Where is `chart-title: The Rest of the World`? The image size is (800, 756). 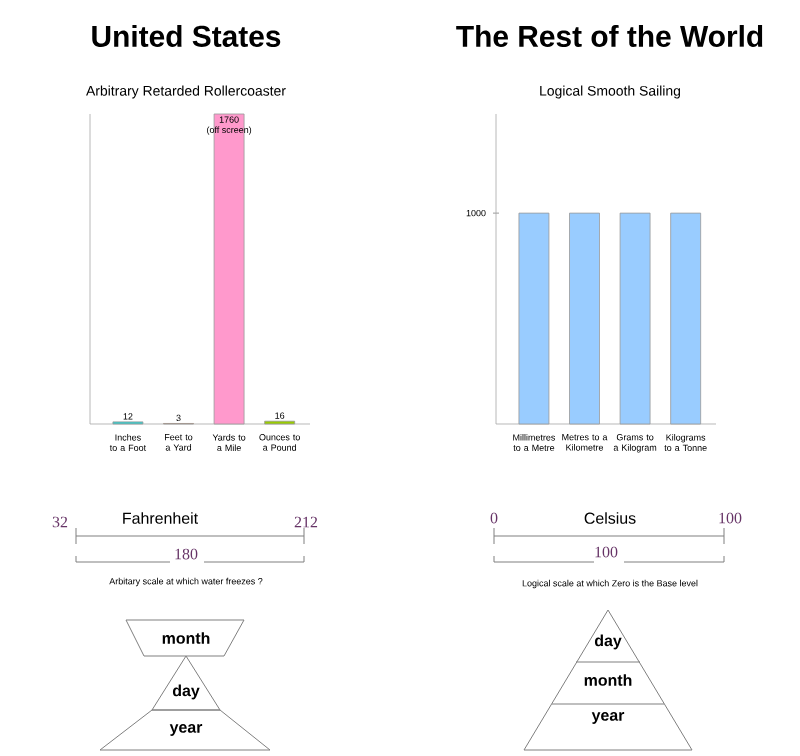
chart-title: The Rest of the World is located at coordinates (609, 36).